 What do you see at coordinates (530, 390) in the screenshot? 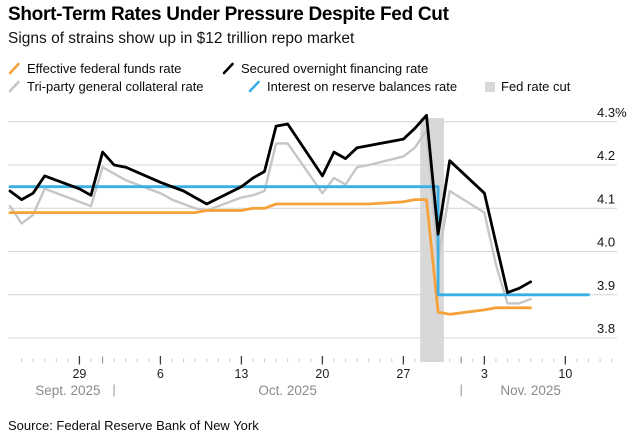
I see `x-axis-month-label: Nov. 2025` at bounding box center [530, 390].